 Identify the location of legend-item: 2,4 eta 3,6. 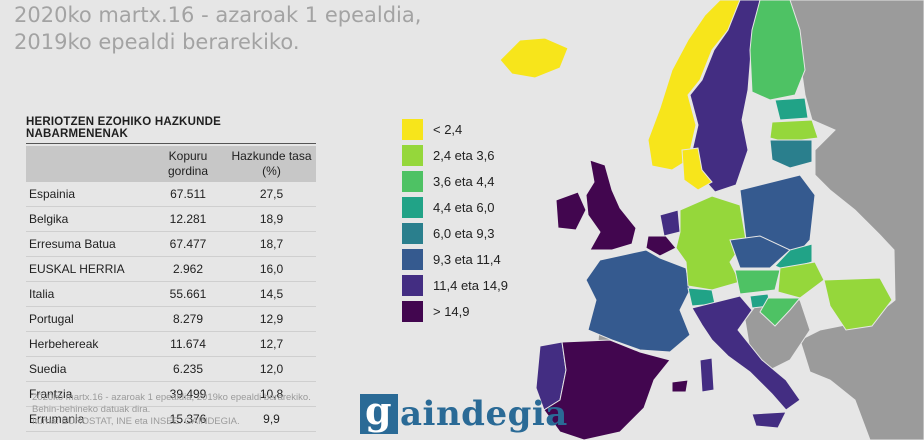
(455, 155).